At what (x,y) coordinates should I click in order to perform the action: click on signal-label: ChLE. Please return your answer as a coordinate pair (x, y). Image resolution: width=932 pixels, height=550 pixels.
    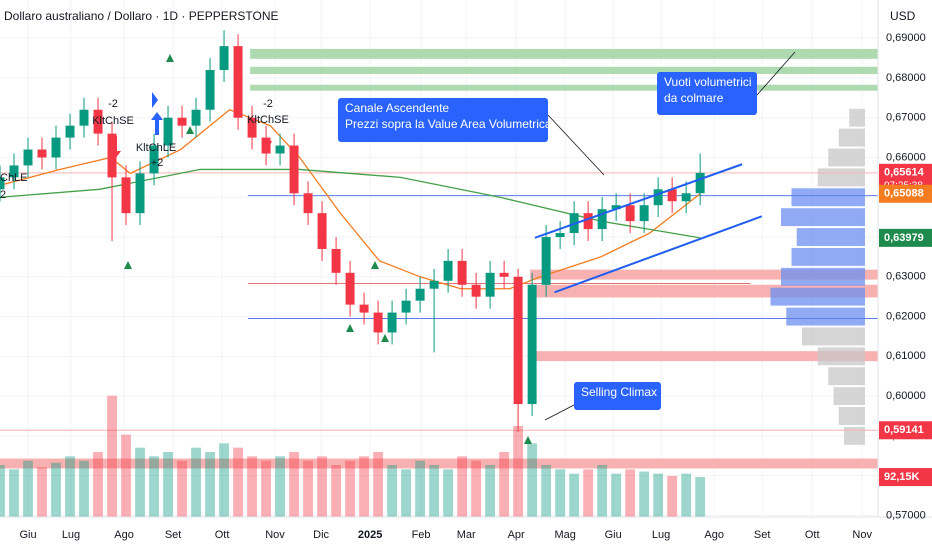
    Looking at the image, I should click on (14, 178).